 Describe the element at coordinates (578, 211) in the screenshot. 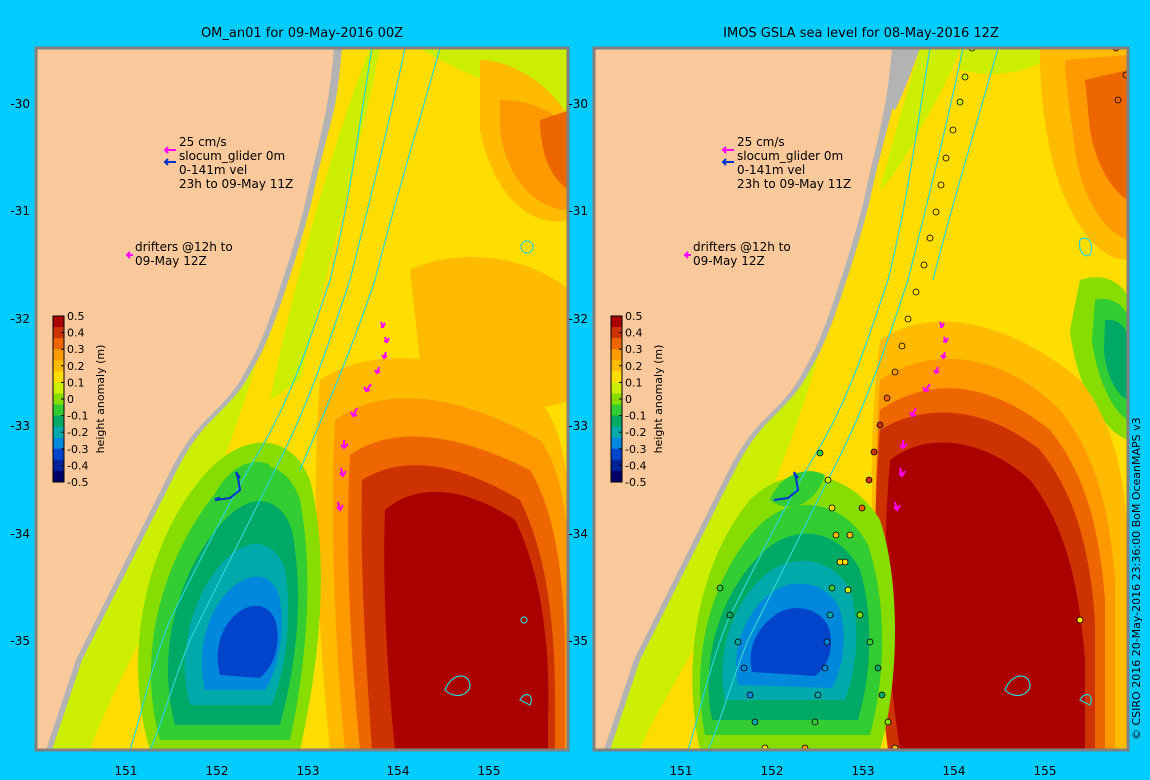

I see `y-tick-label: -31` at that location.